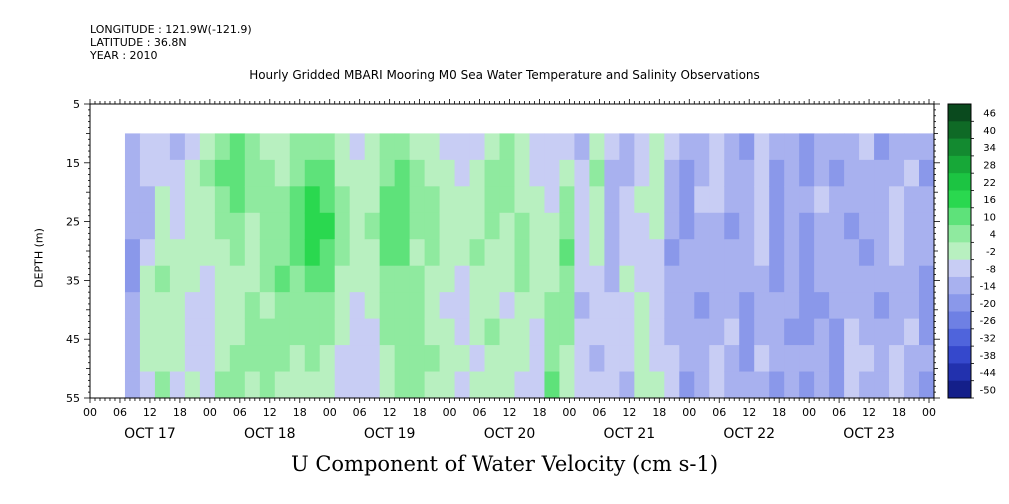 The image size is (1009, 504). What do you see at coordinates (989, 217) in the screenshot?
I see `colorbar-label: 10` at bounding box center [989, 217].